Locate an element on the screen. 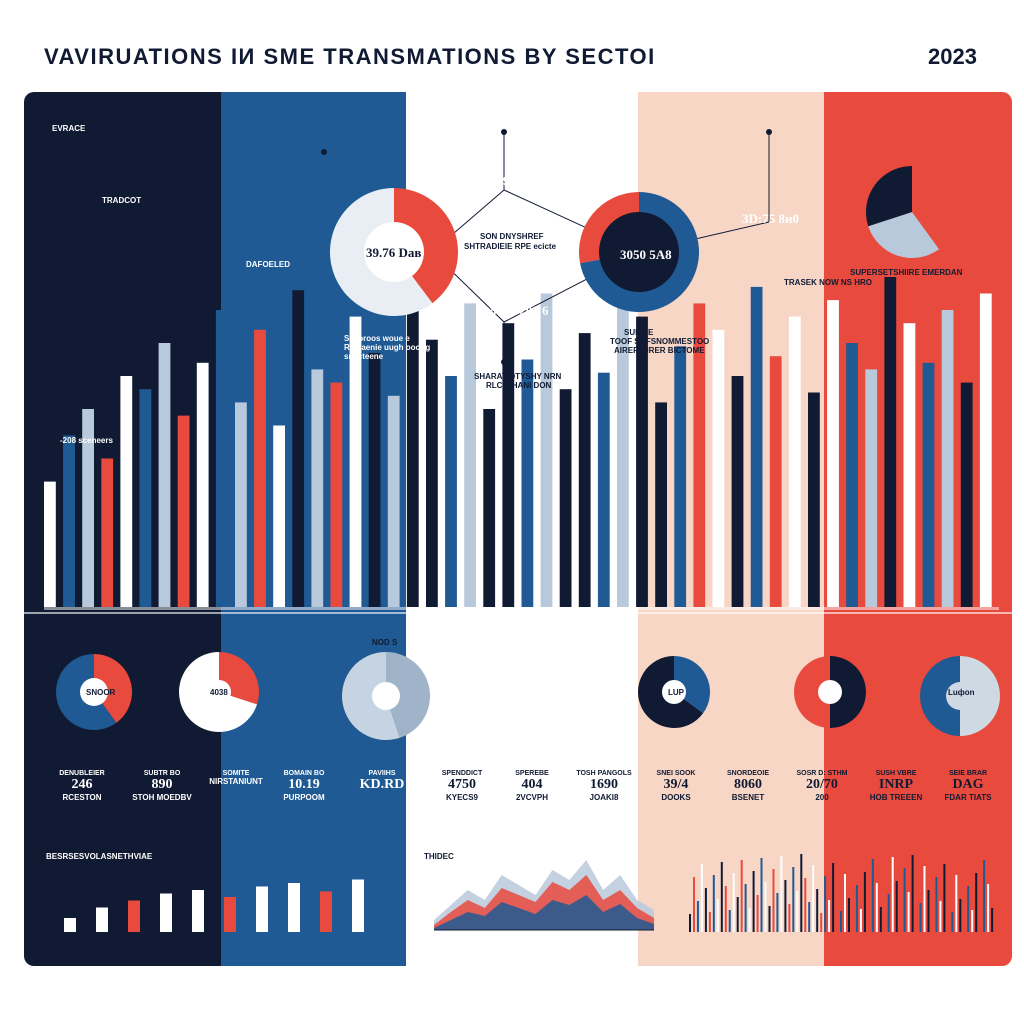 This screenshot has width=1024, height=1024. blue-note-1: Secoroos woue e is located at coordinates (377, 338).